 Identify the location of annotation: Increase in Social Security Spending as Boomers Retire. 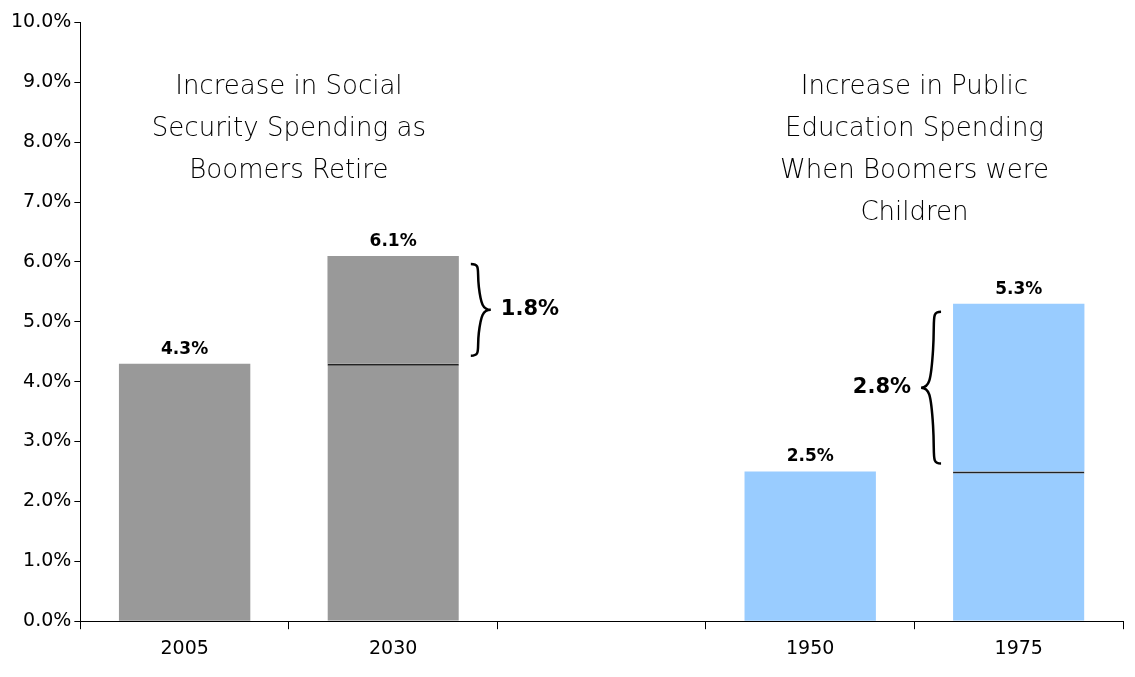
(288, 127).